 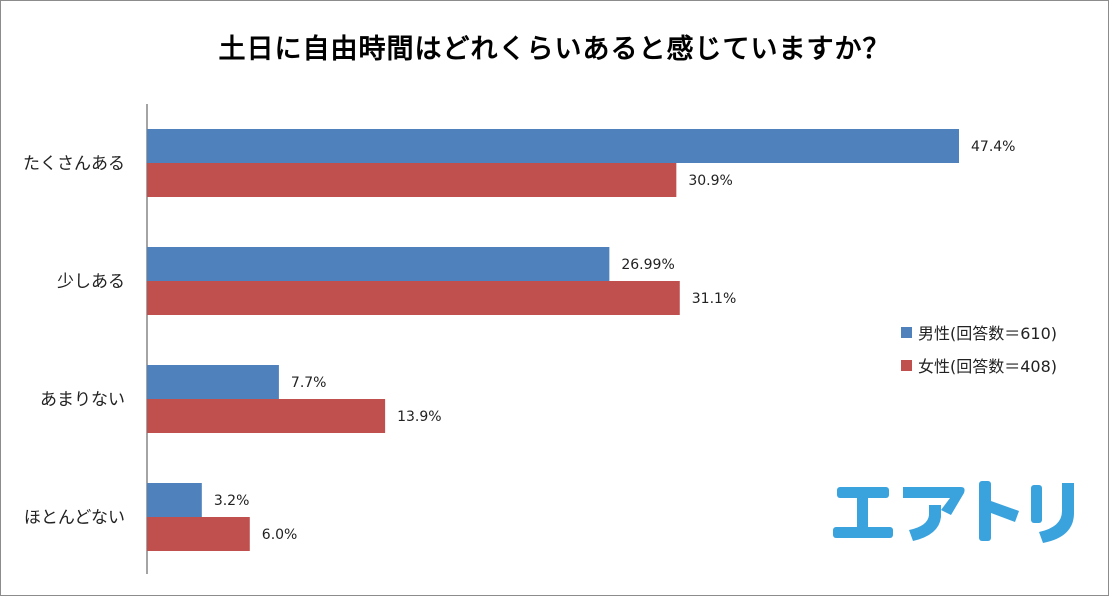 I want to click on legend: 男性(回答数＝610) 女性(回答数＝408), so click(x=979, y=354).